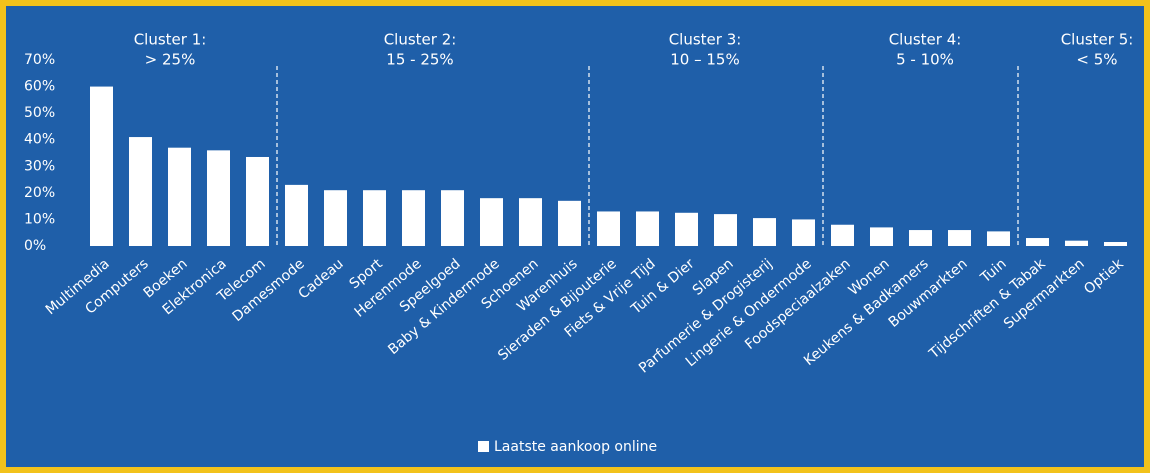 The width and height of the screenshot is (1150, 473). Describe the element at coordinates (39, 193) in the screenshot. I see `y-tick-label: 20%` at that location.